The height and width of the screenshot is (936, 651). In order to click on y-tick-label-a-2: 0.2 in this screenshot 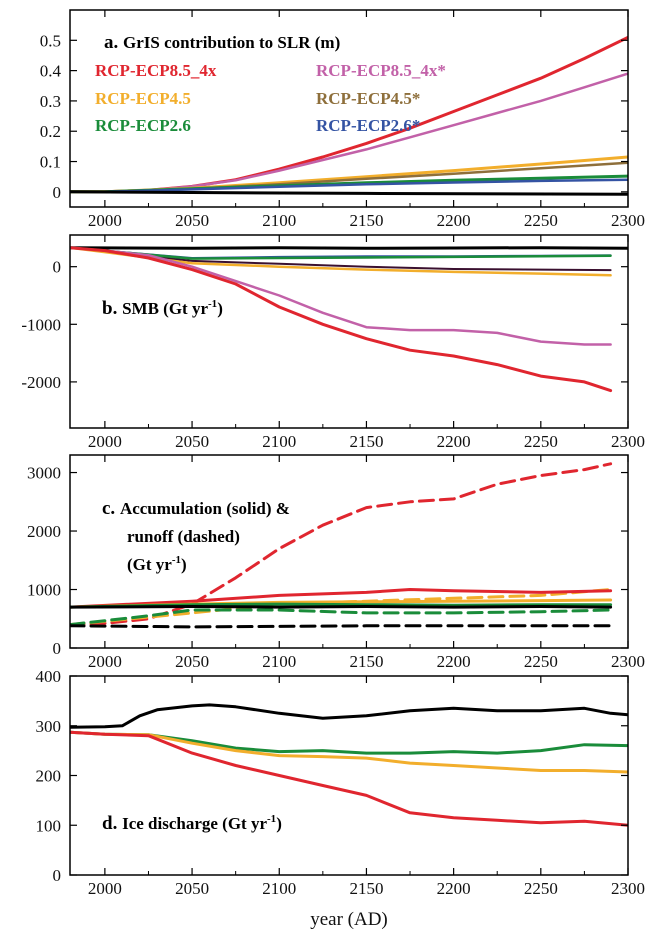, I will do `click(50, 131)`.